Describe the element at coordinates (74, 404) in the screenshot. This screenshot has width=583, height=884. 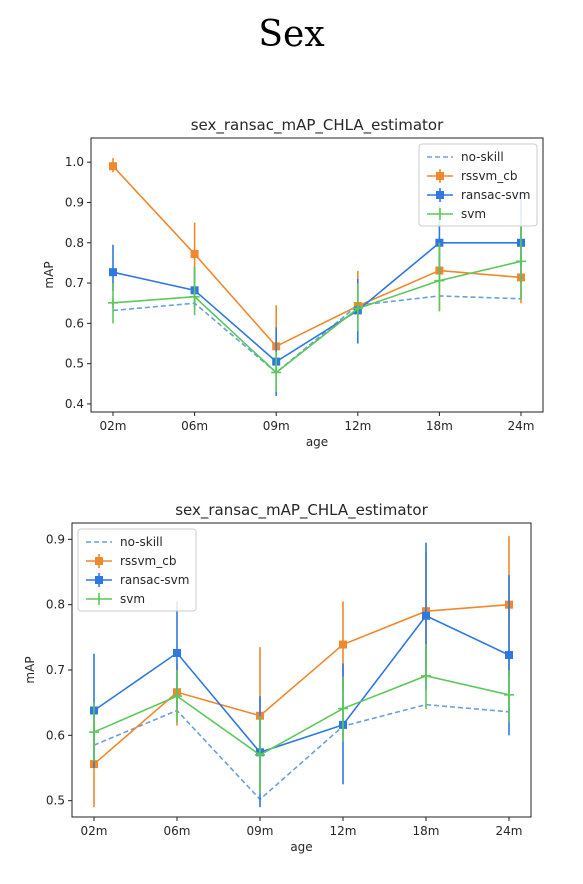
I see `y-tick-label: 0.4` at that location.